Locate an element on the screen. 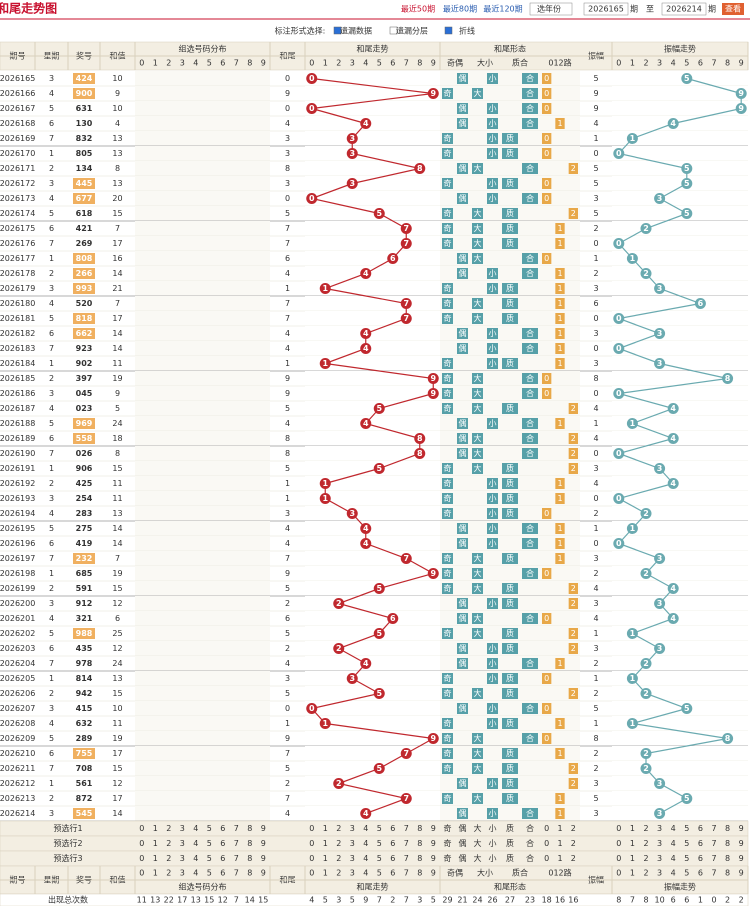  period-link: 最近120期 is located at coordinates (502, 9).